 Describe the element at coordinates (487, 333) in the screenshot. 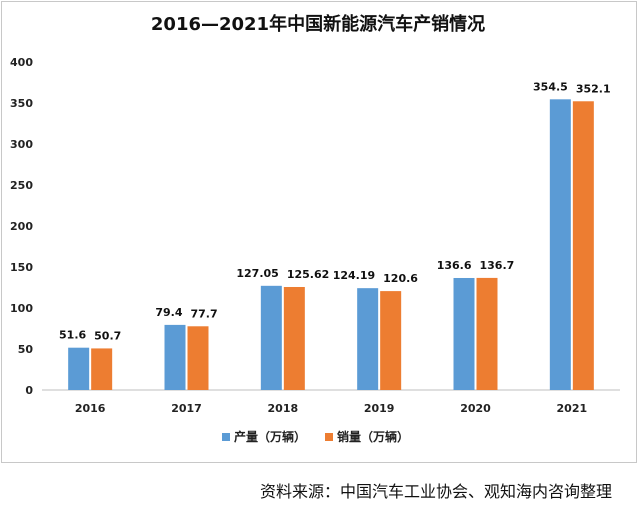

I see `bar-sales-2020` at that location.